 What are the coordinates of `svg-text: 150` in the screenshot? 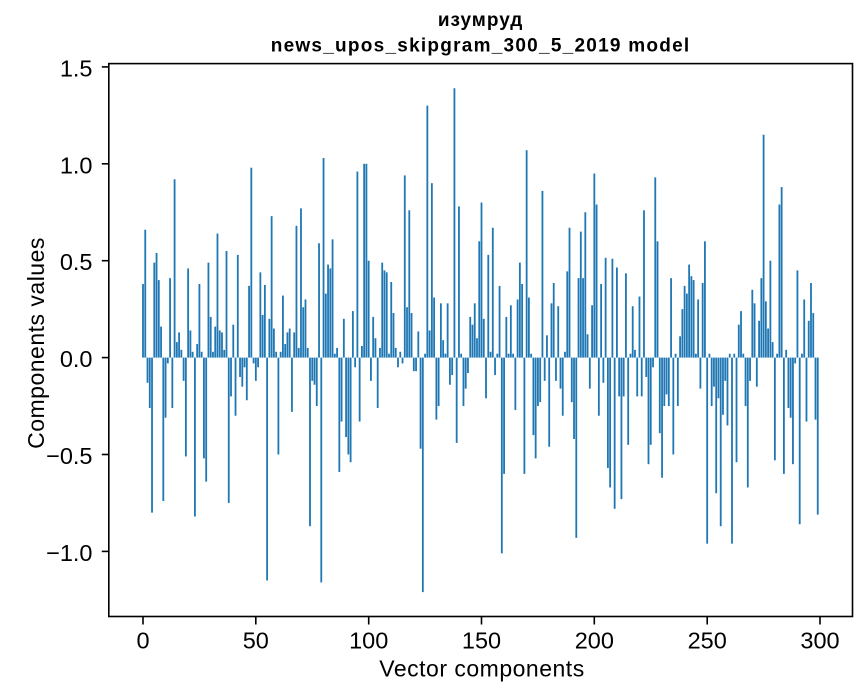 It's located at (481, 641).